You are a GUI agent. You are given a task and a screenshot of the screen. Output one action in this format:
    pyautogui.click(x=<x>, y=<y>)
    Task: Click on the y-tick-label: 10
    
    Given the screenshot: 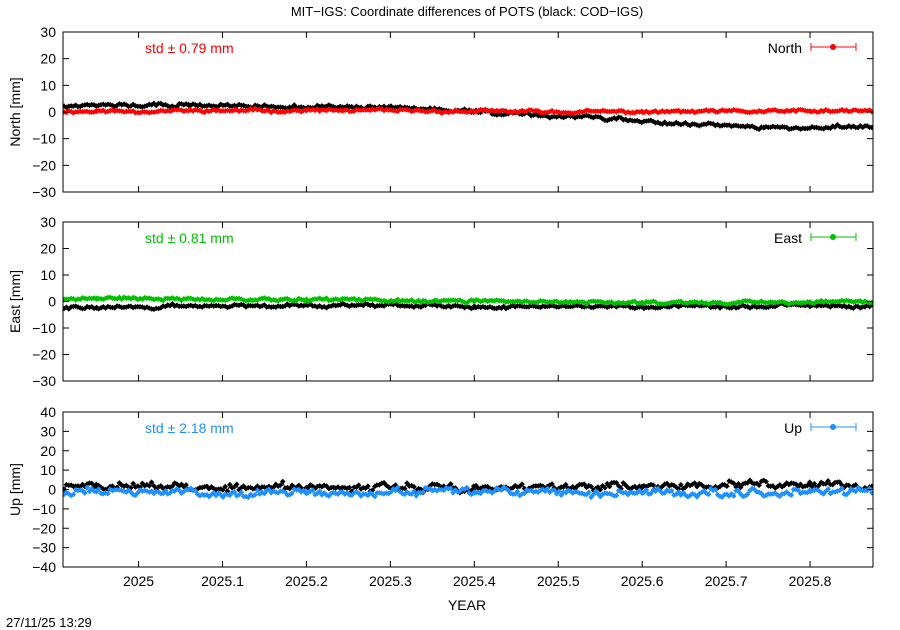 What is the action you would take?
    pyautogui.click(x=48, y=275)
    